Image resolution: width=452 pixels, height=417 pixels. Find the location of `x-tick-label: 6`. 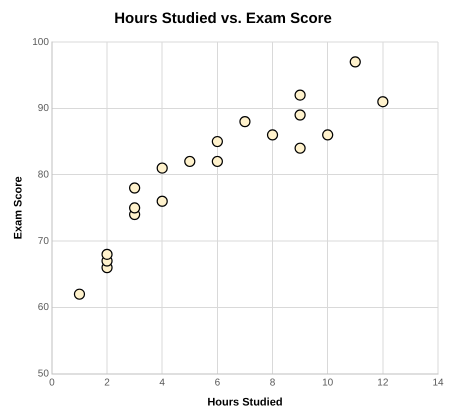

x-tick-label: 6 is located at coordinates (217, 383).